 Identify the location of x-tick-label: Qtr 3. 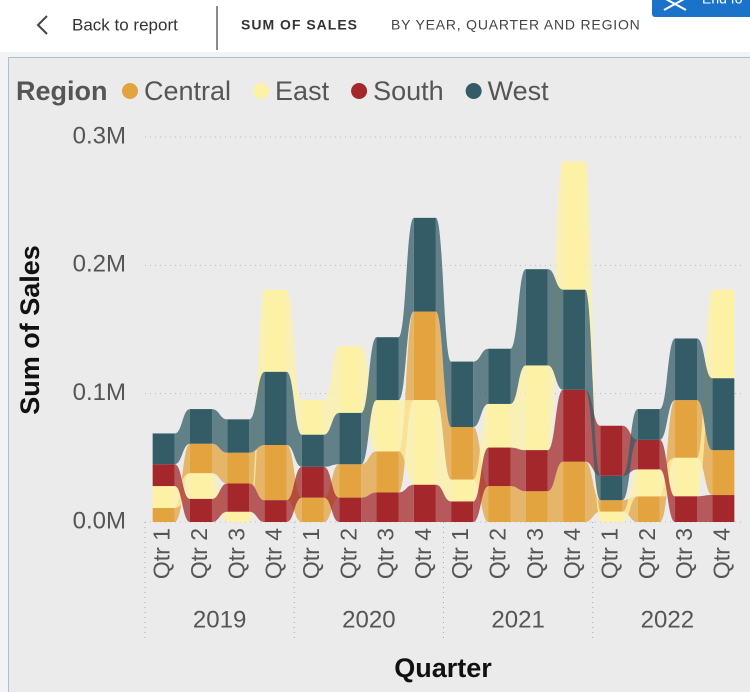
(535, 553).